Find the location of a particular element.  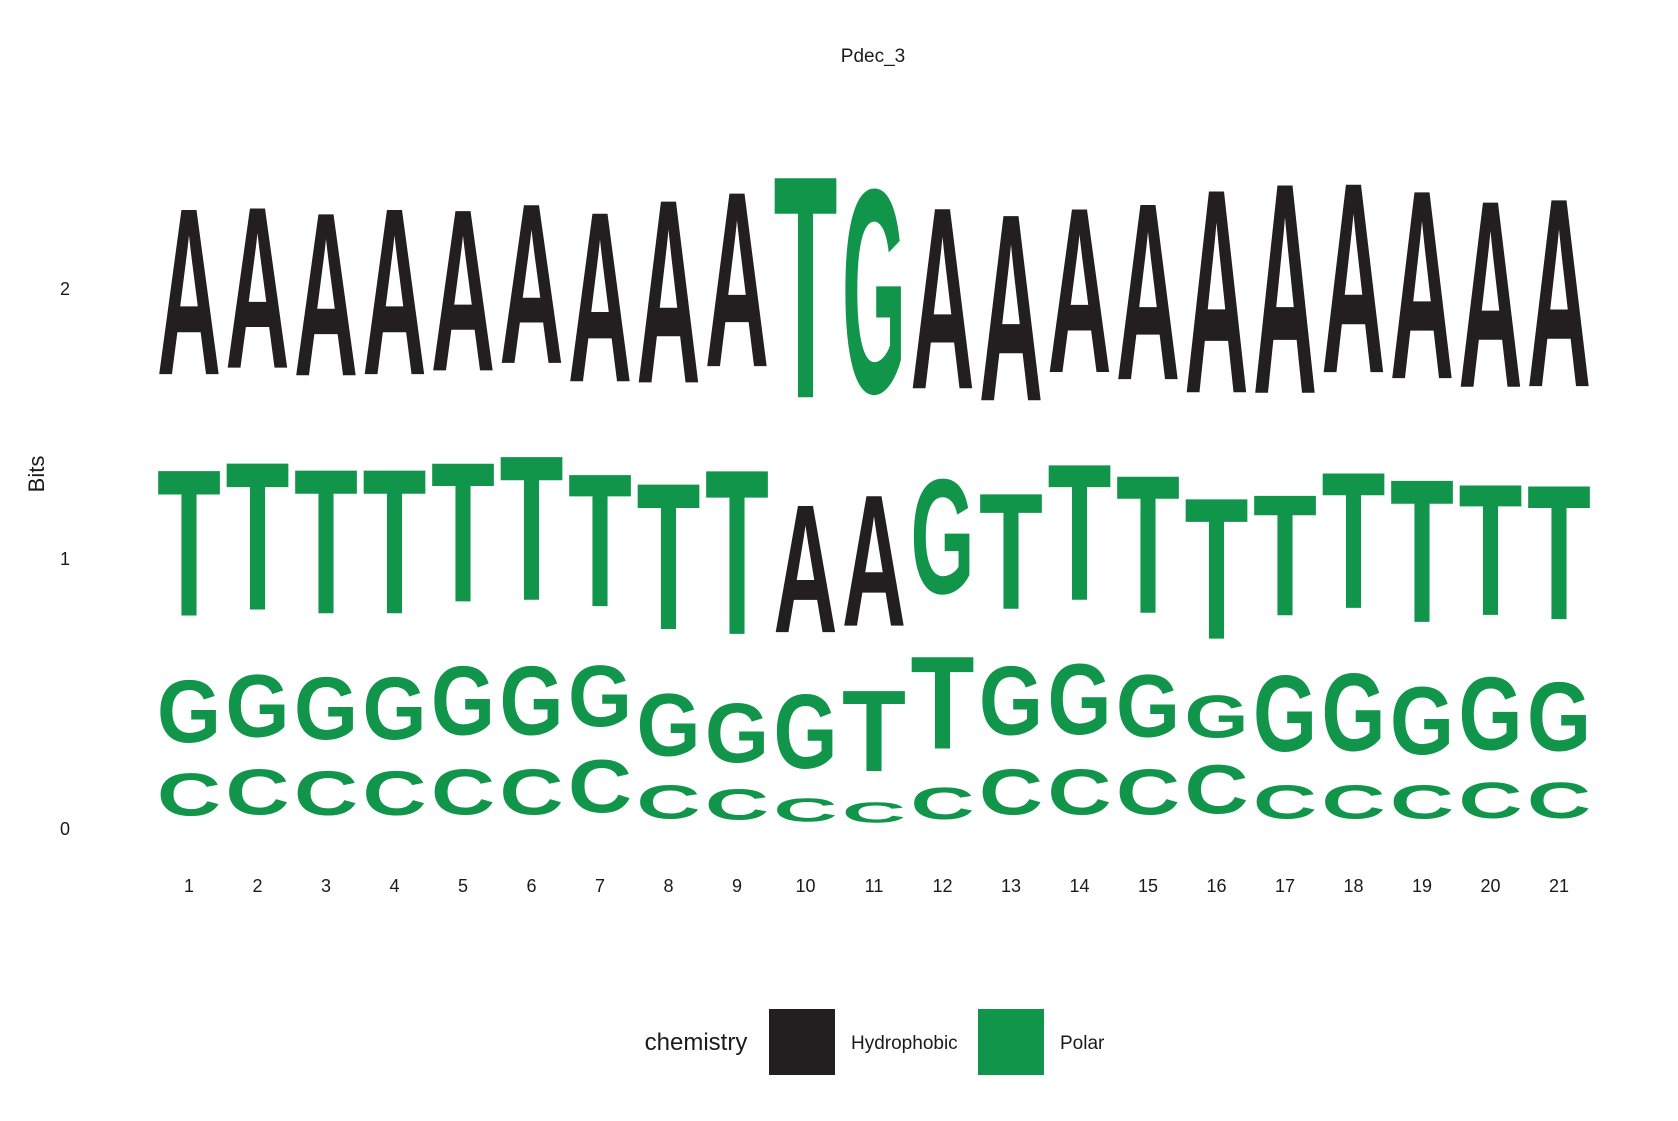

logo-letter-7-A: A is located at coordinates (600, 297).